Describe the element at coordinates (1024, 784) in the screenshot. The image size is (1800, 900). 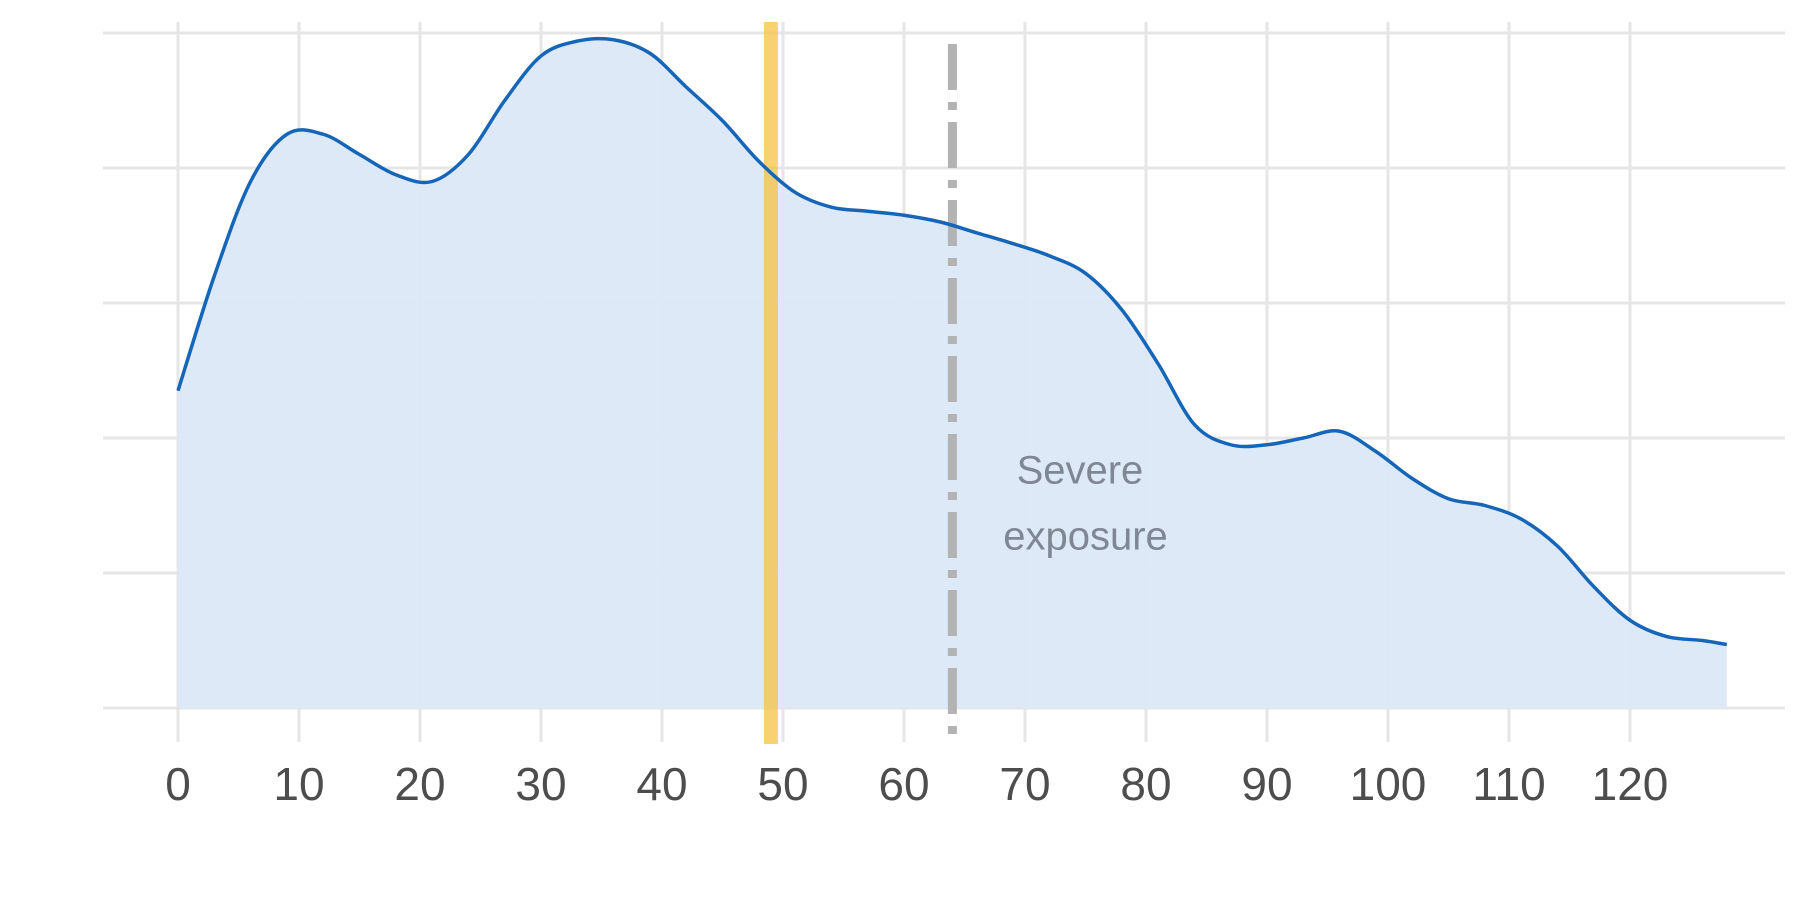
I see `x-tick-label: 70` at that location.